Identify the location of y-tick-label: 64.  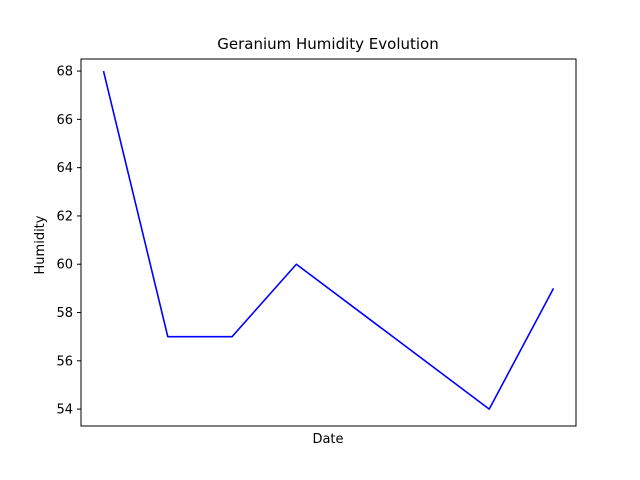
(64, 168).